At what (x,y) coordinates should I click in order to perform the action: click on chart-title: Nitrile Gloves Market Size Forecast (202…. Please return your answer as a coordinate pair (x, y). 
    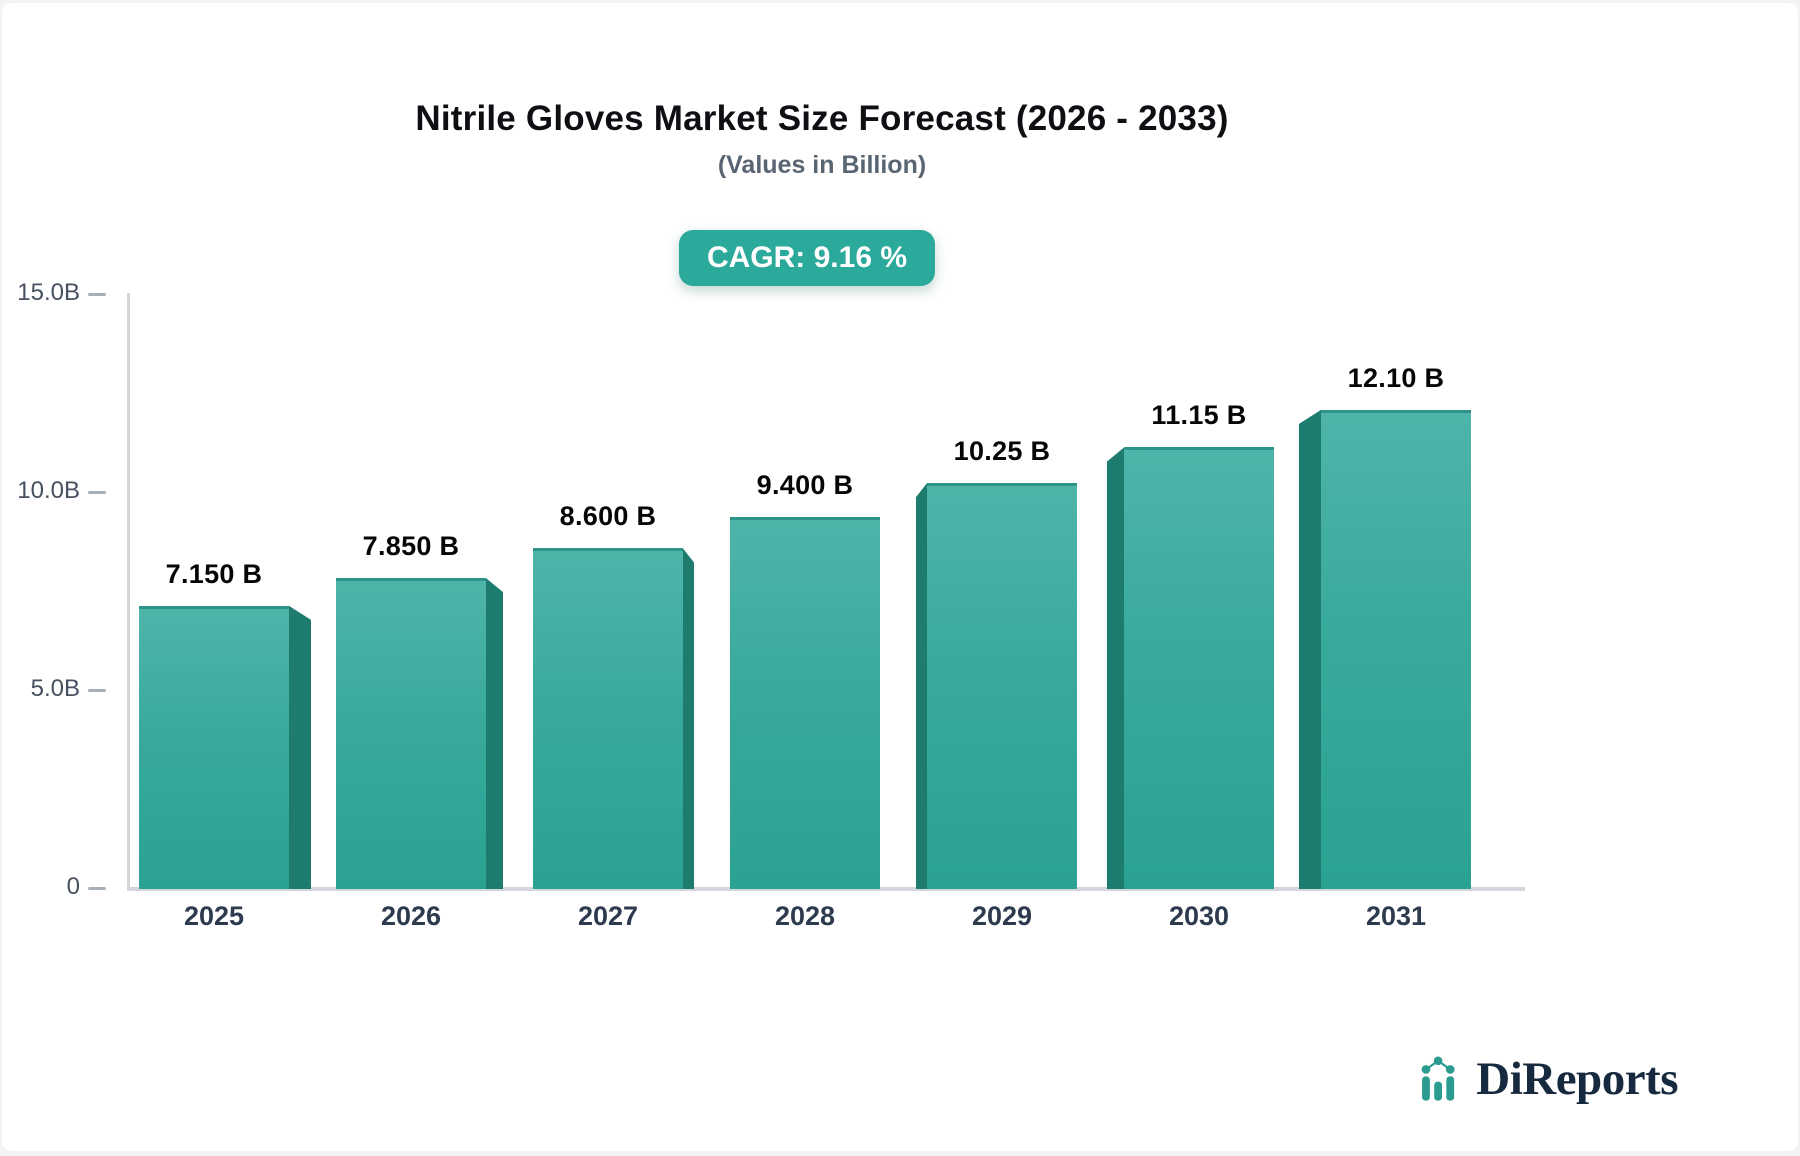
    Looking at the image, I should click on (822, 118).